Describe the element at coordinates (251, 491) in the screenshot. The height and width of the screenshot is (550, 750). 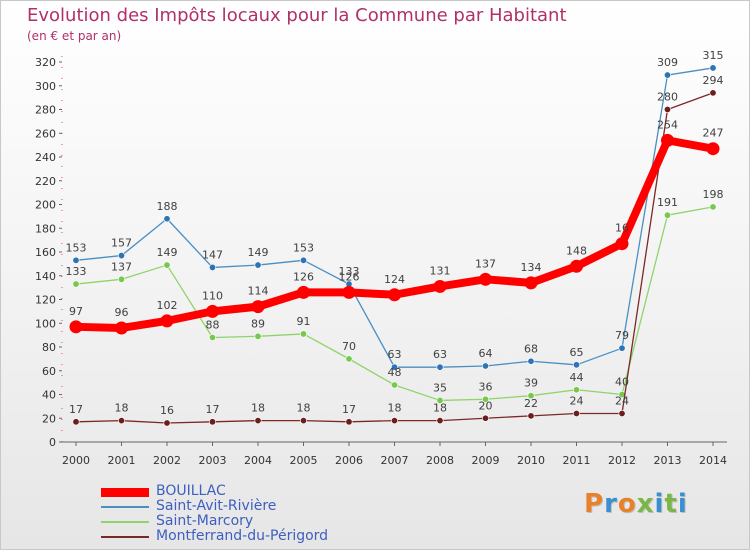
I see `legend-item-bouillac: BOUILLAC` at that location.